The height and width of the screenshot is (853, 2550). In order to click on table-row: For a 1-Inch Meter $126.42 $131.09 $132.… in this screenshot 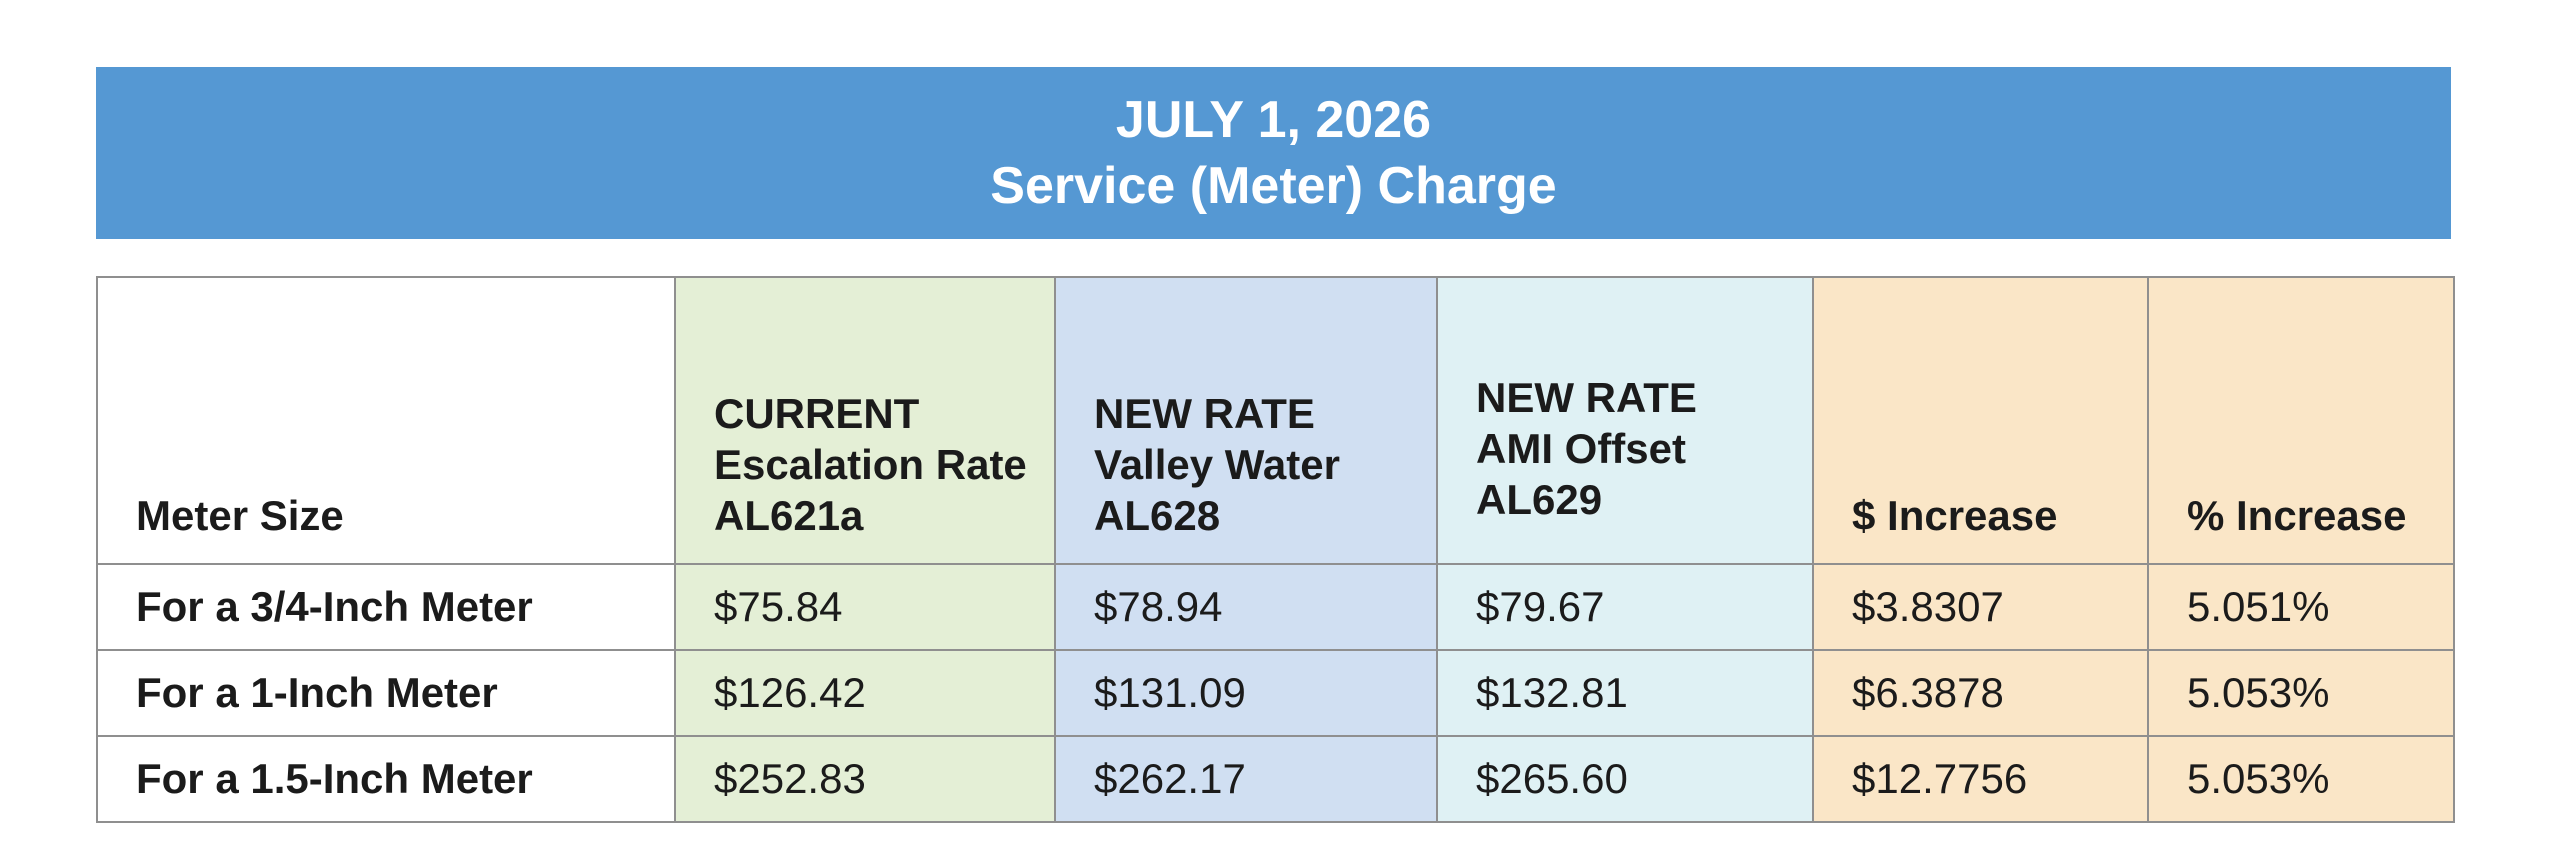, I will do `click(1275, 693)`.